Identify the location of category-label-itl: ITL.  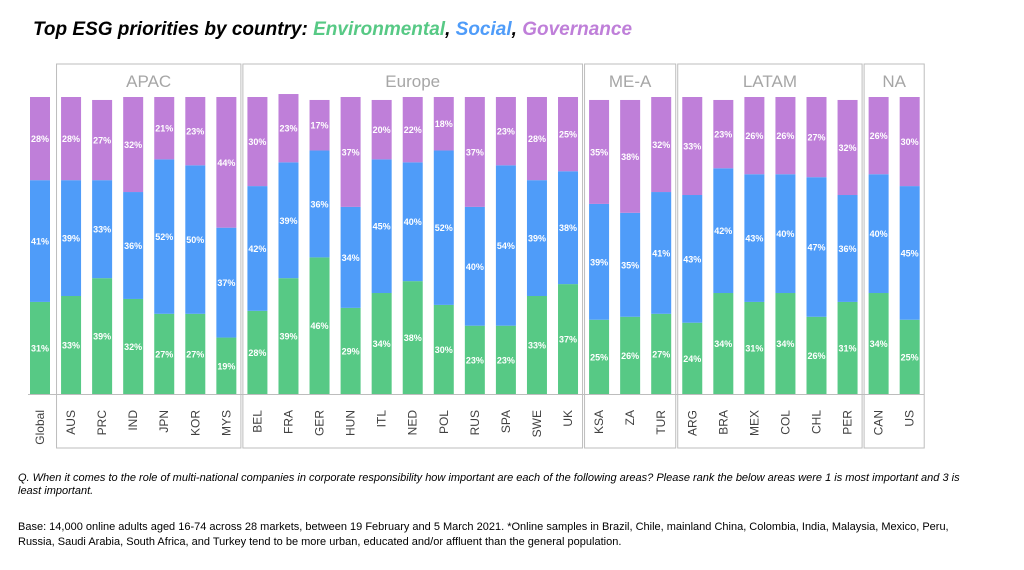
(382, 419).